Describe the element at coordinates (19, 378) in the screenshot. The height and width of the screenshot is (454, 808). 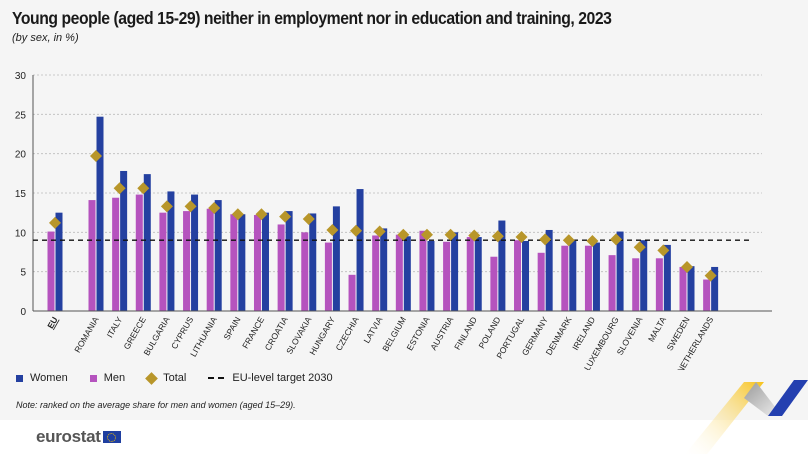
I see `women-swatch` at that location.